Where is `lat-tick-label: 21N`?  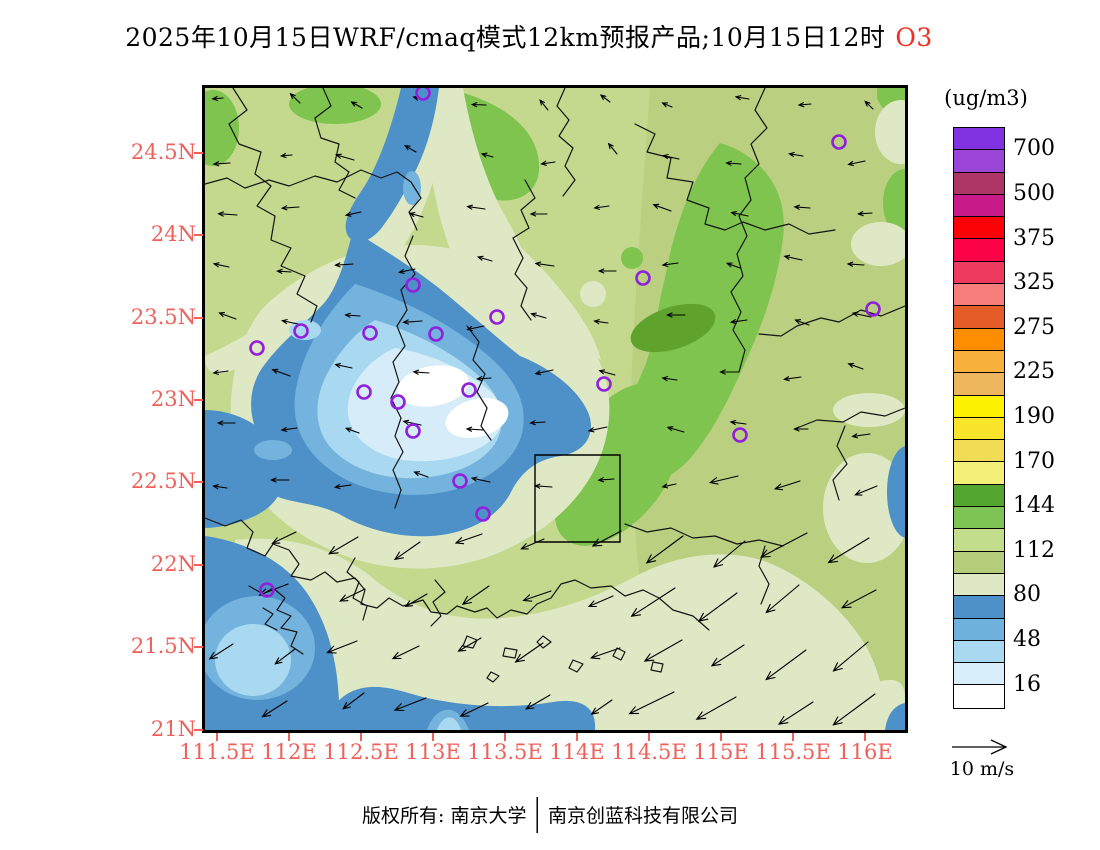 lat-tick-label: 21N is located at coordinates (173, 729).